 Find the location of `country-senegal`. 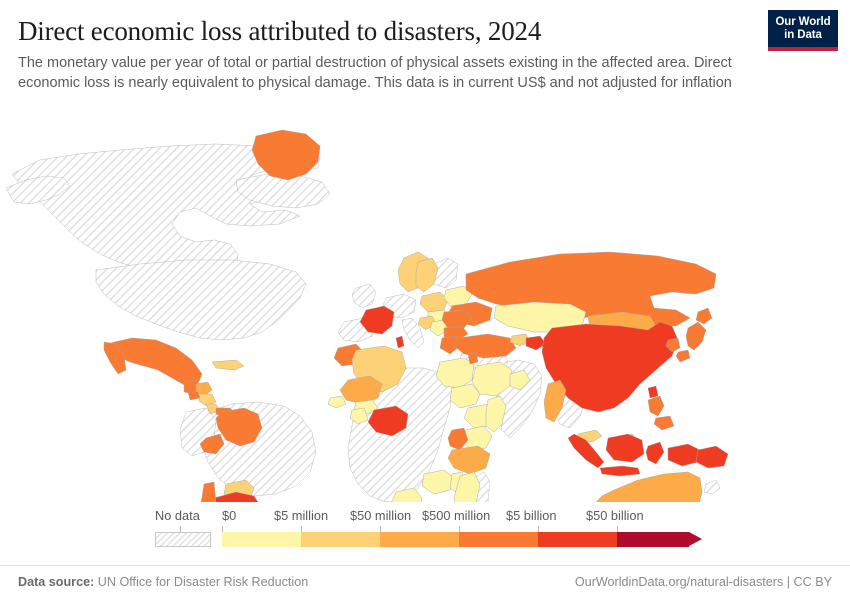

country-senegal is located at coordinates (337, 402).